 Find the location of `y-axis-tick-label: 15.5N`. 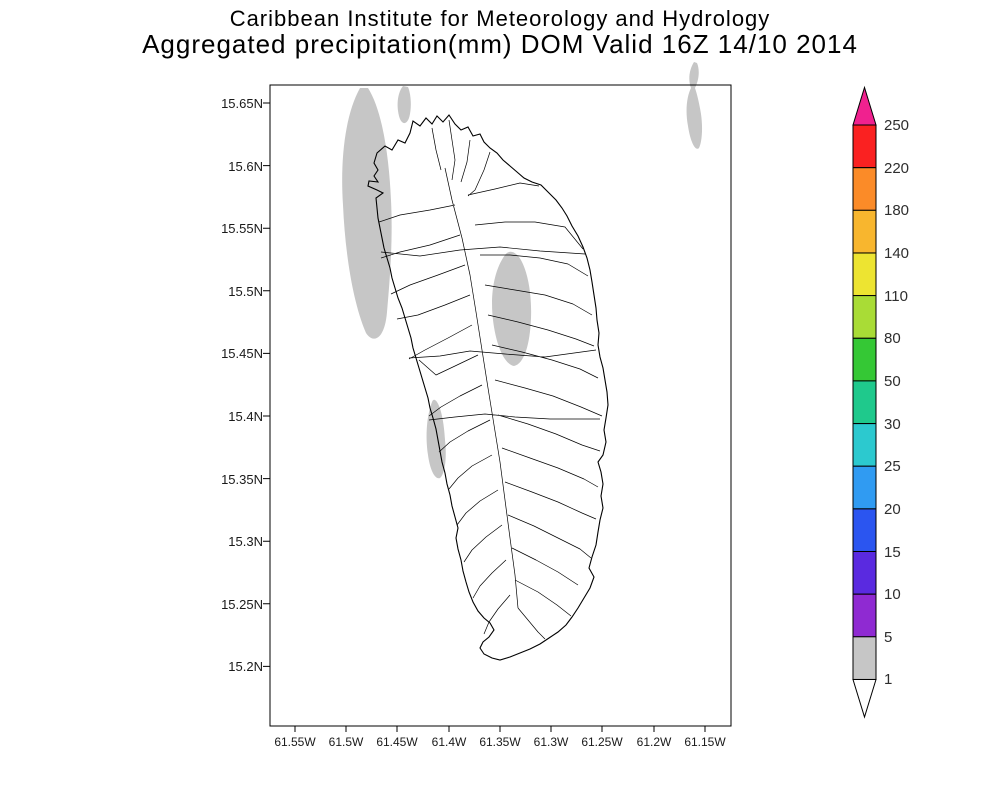

y-axis-tick-label: 15.5N is located at coordinates (245, 291).